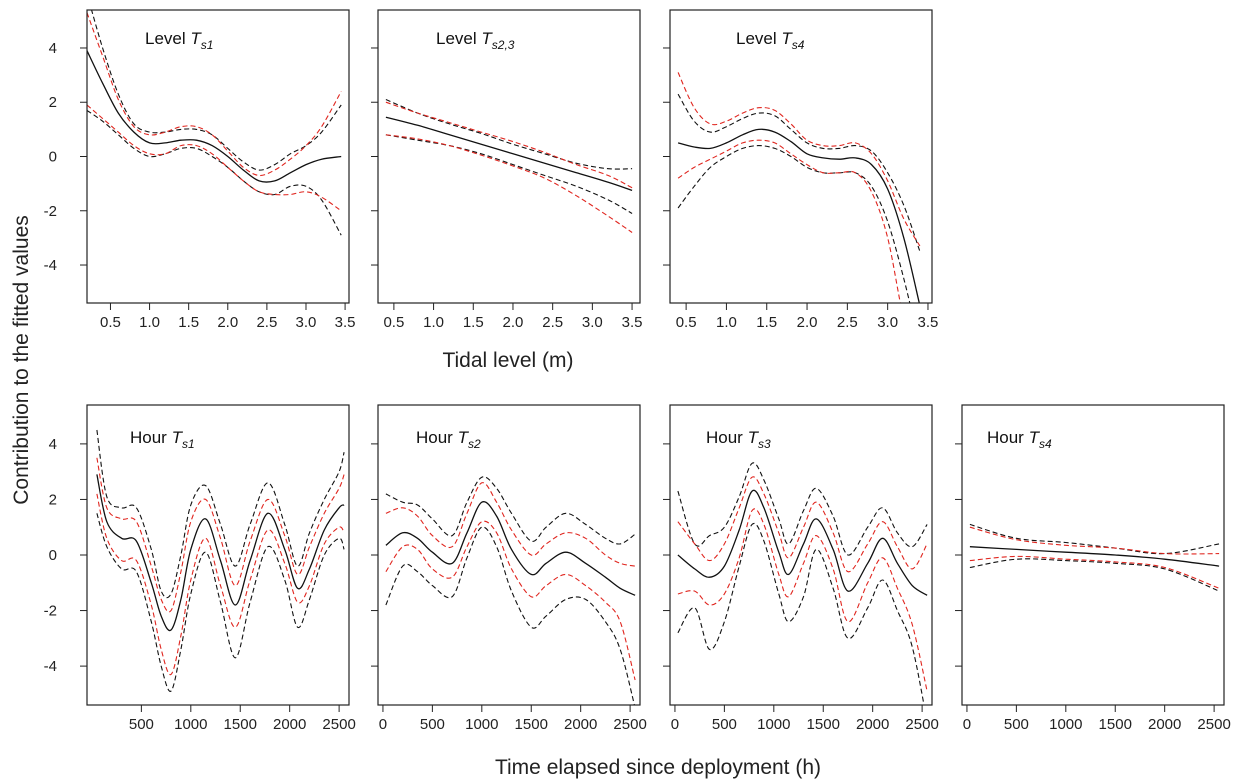 The image size is (1242, 782). What do you see at coordinates (1019, 439) in the screenshot?
I see `panel-label: Hour Ts4` at bounding box center [1019, 439].